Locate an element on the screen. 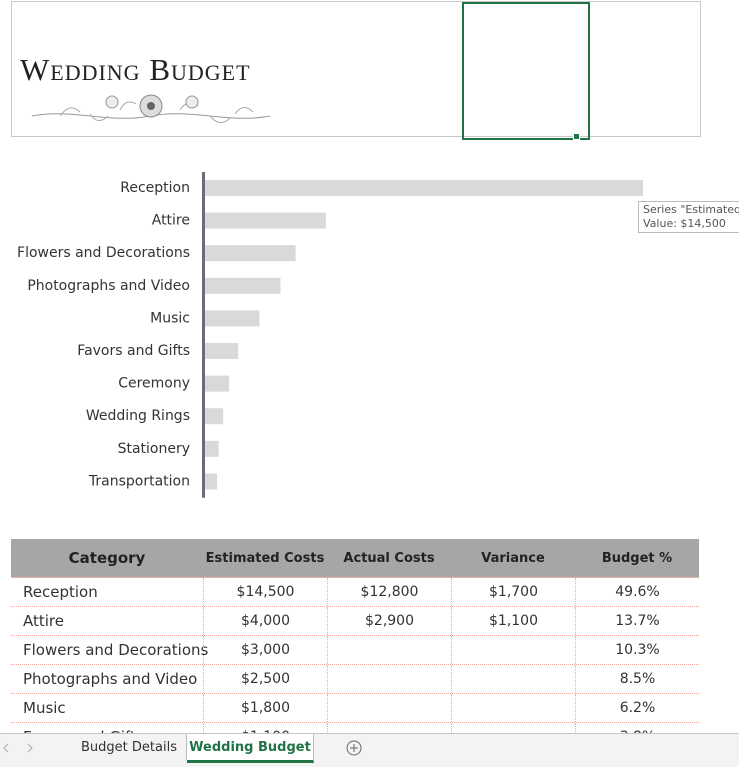 Image resolution: width=739 pixels, height=767 pixels. category-label: Reception is located at coordinates (155, 188).